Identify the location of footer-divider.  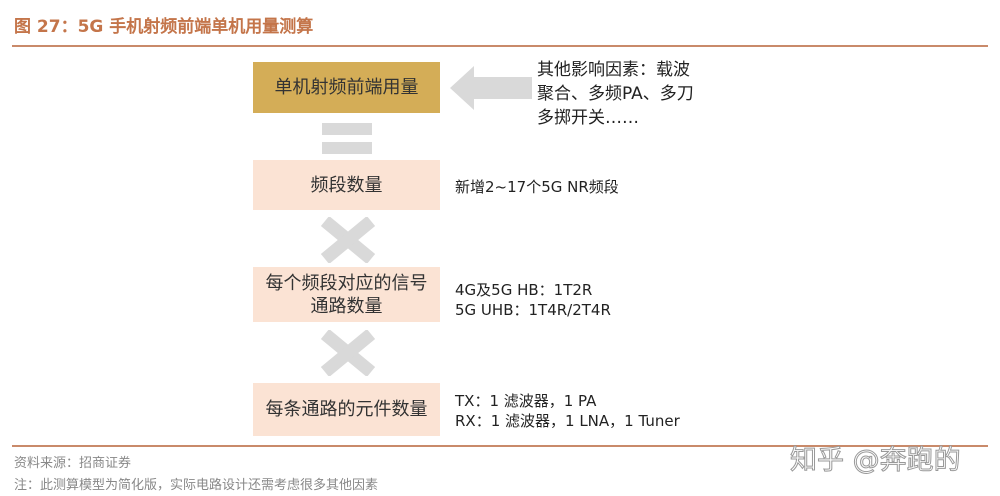
(500, 446).